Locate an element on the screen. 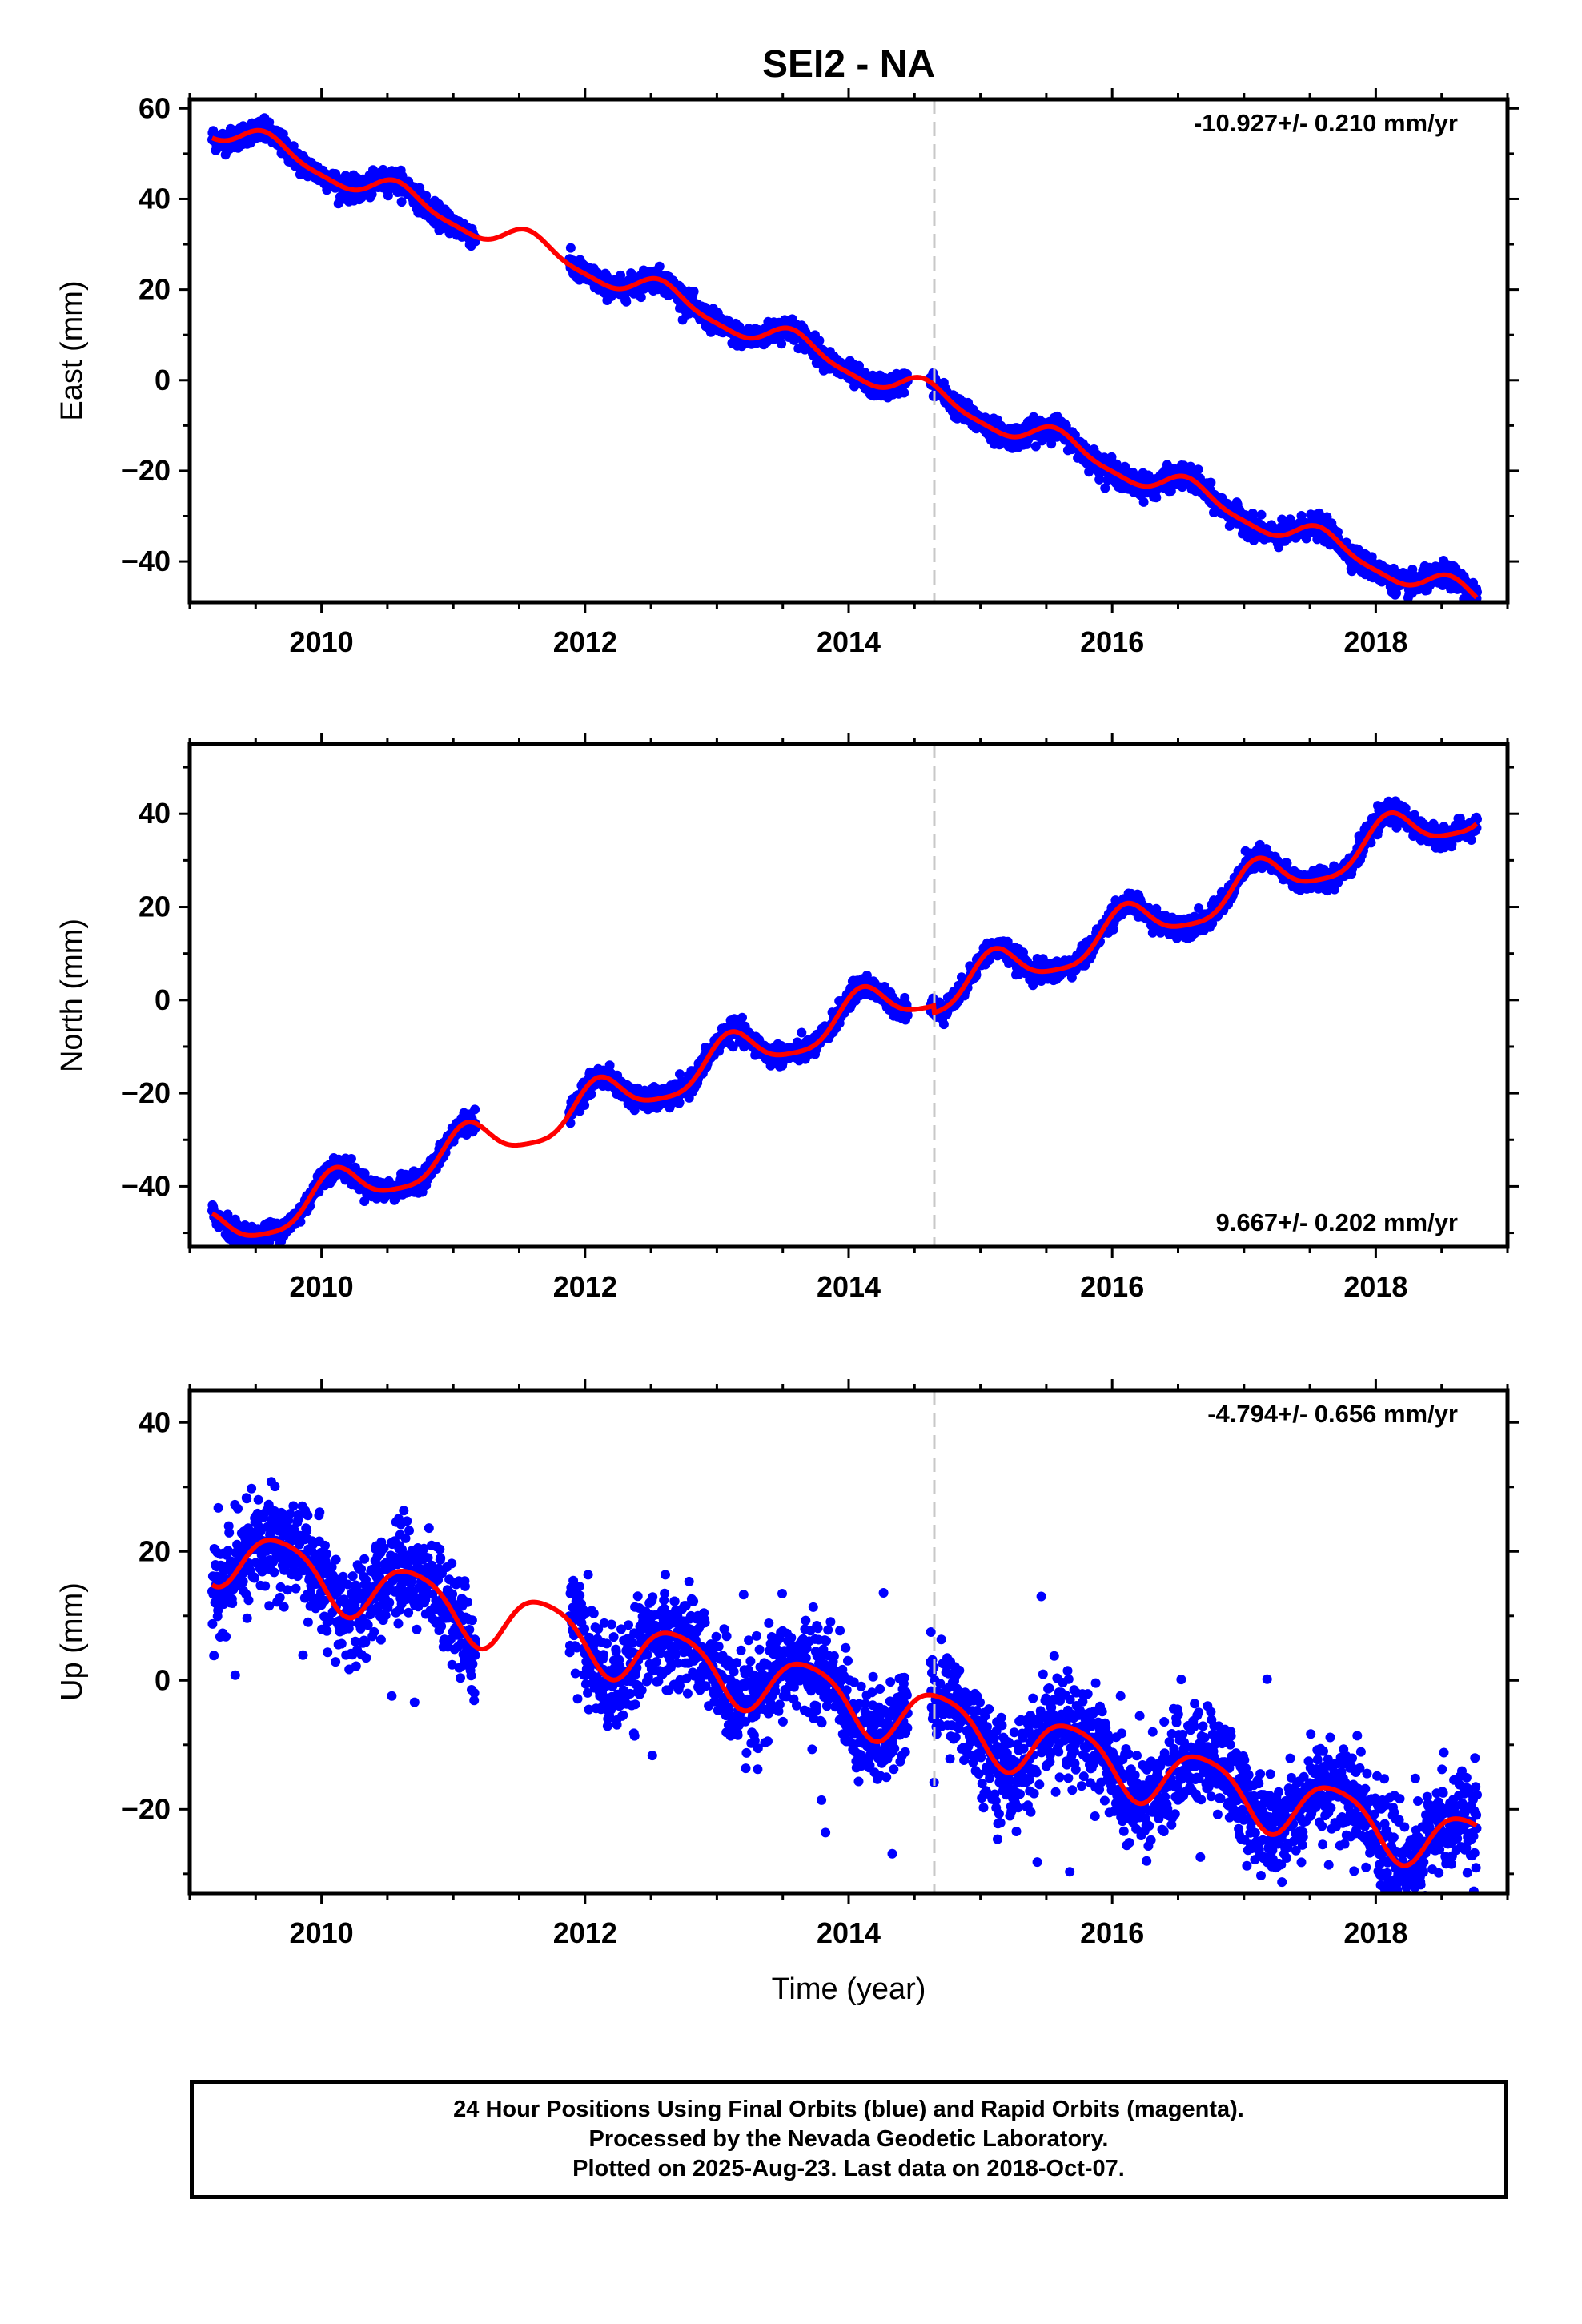 The image size is (1582, 2324). y-tick-label: −20 is located at coordinates (146, 470).